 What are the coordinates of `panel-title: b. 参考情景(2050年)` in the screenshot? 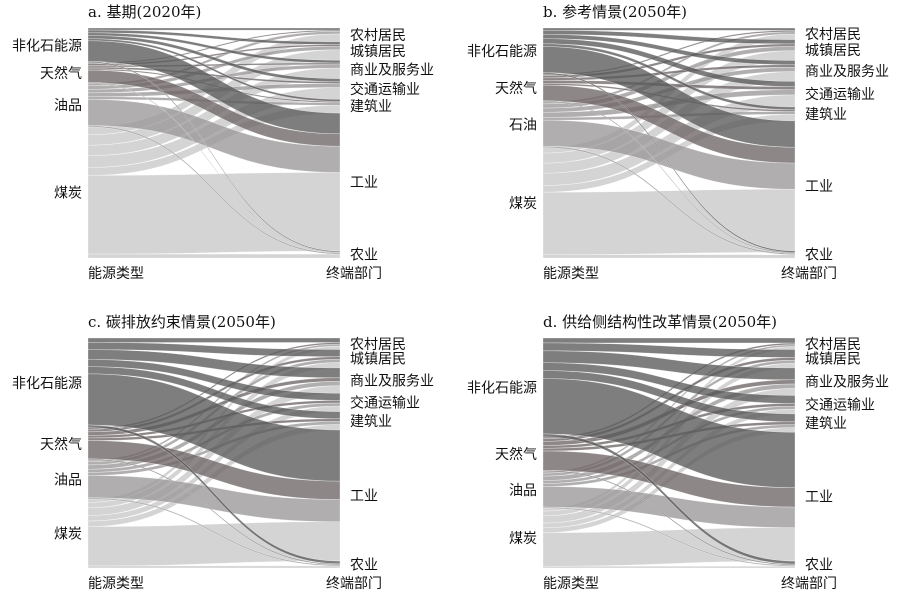 It's located at (615, 12).